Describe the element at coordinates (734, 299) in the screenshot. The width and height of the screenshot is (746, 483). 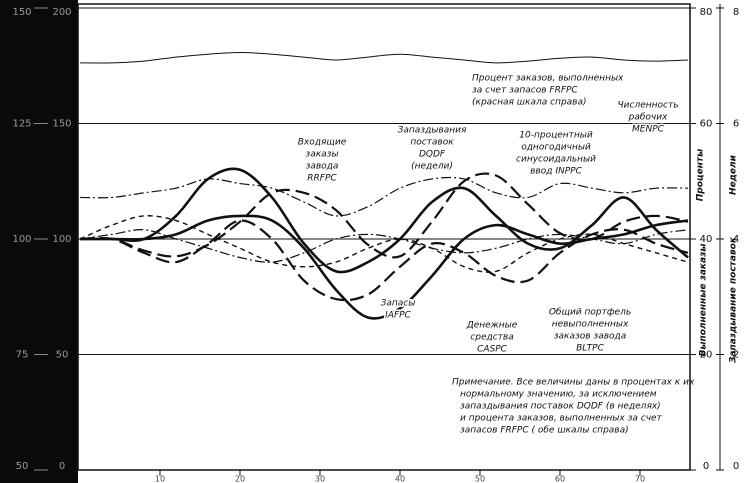
I see `axis-title: Запаздывание поставок` at that location.